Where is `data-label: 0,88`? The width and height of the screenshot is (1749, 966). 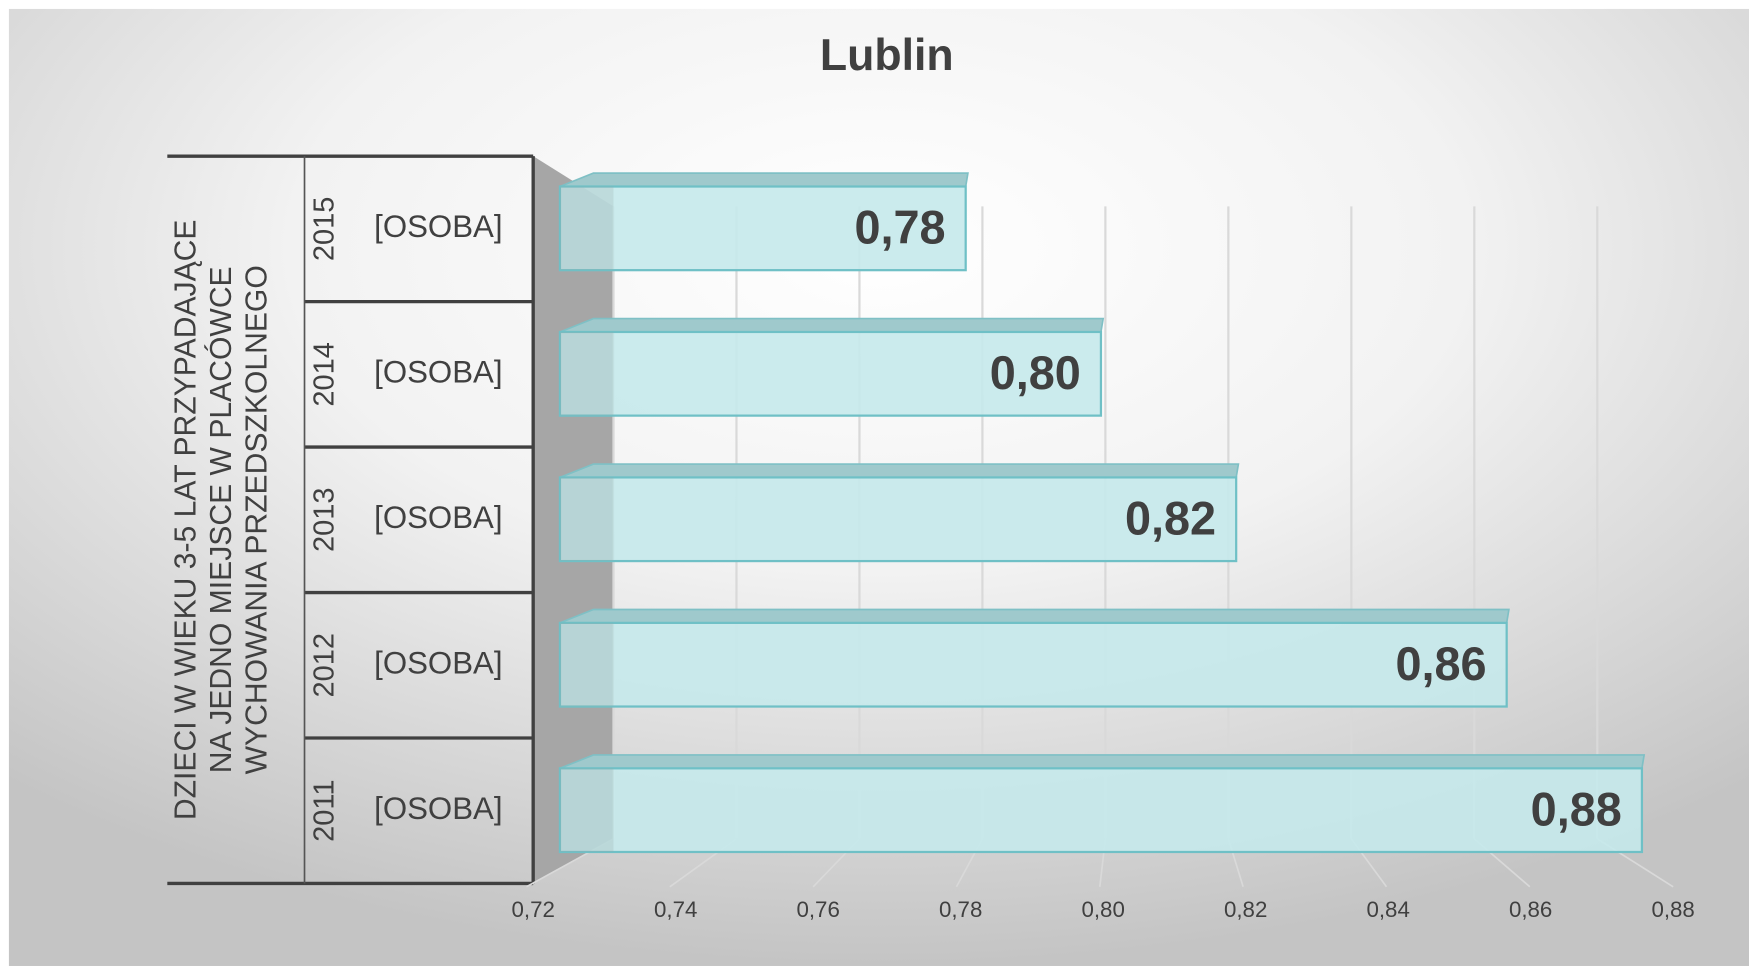 data-label: 0,88 is located at coordinates (1576, 809).